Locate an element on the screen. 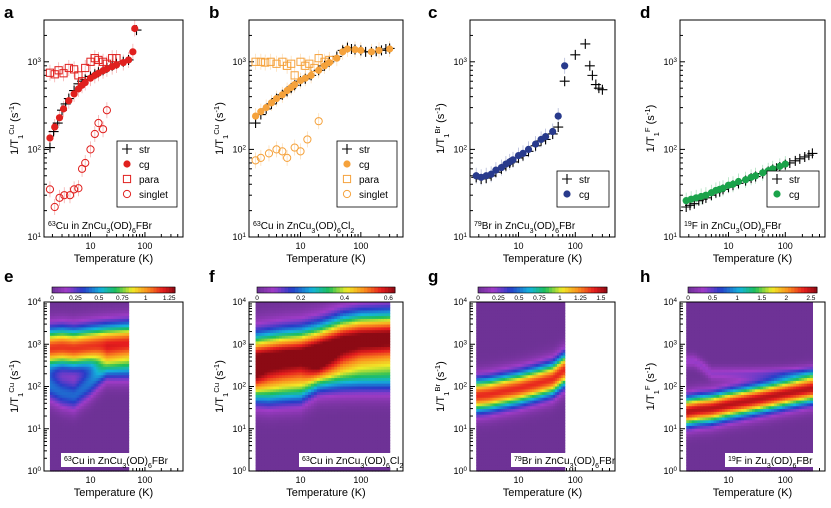 This screenshot has height=508, width=831. text-span: 1 is located at coordinates (225, 137).